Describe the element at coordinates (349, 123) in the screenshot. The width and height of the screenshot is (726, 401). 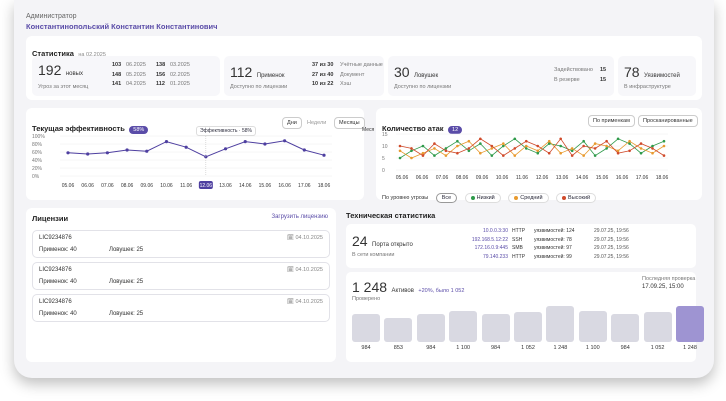
I see `tab-months: Месяцы` at that location.